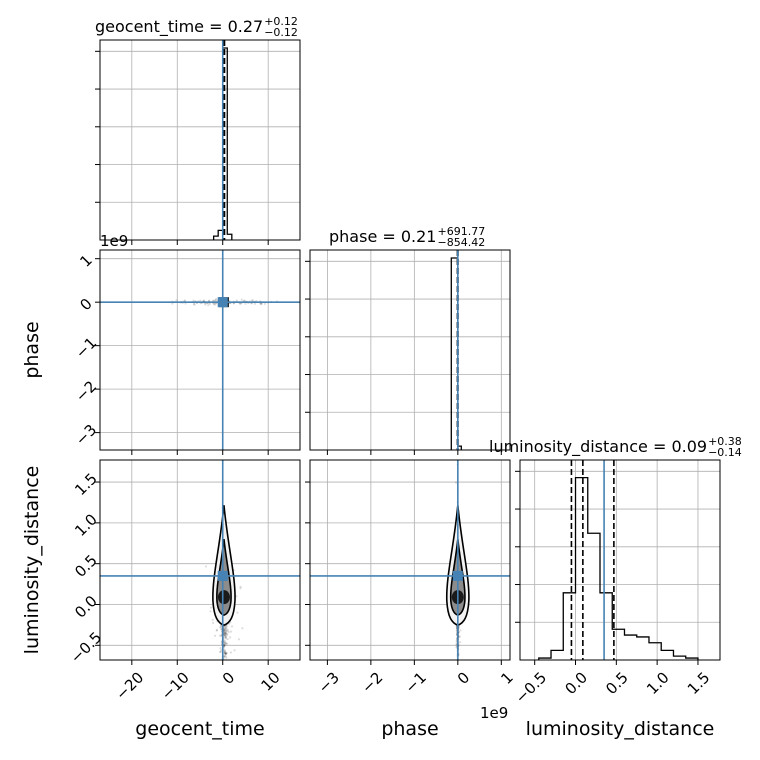  I want to click on tick-label-y: 0.0, so click(86, 607).